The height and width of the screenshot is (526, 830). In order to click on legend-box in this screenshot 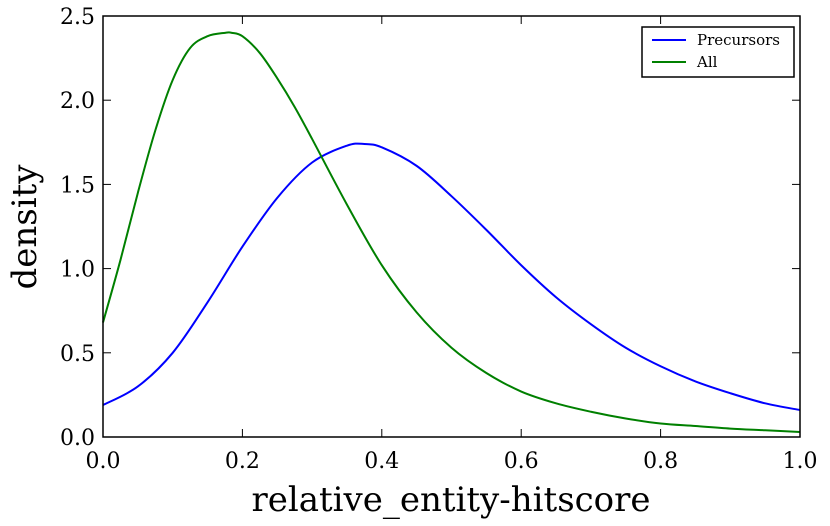, I will do `click(718, 52)`.